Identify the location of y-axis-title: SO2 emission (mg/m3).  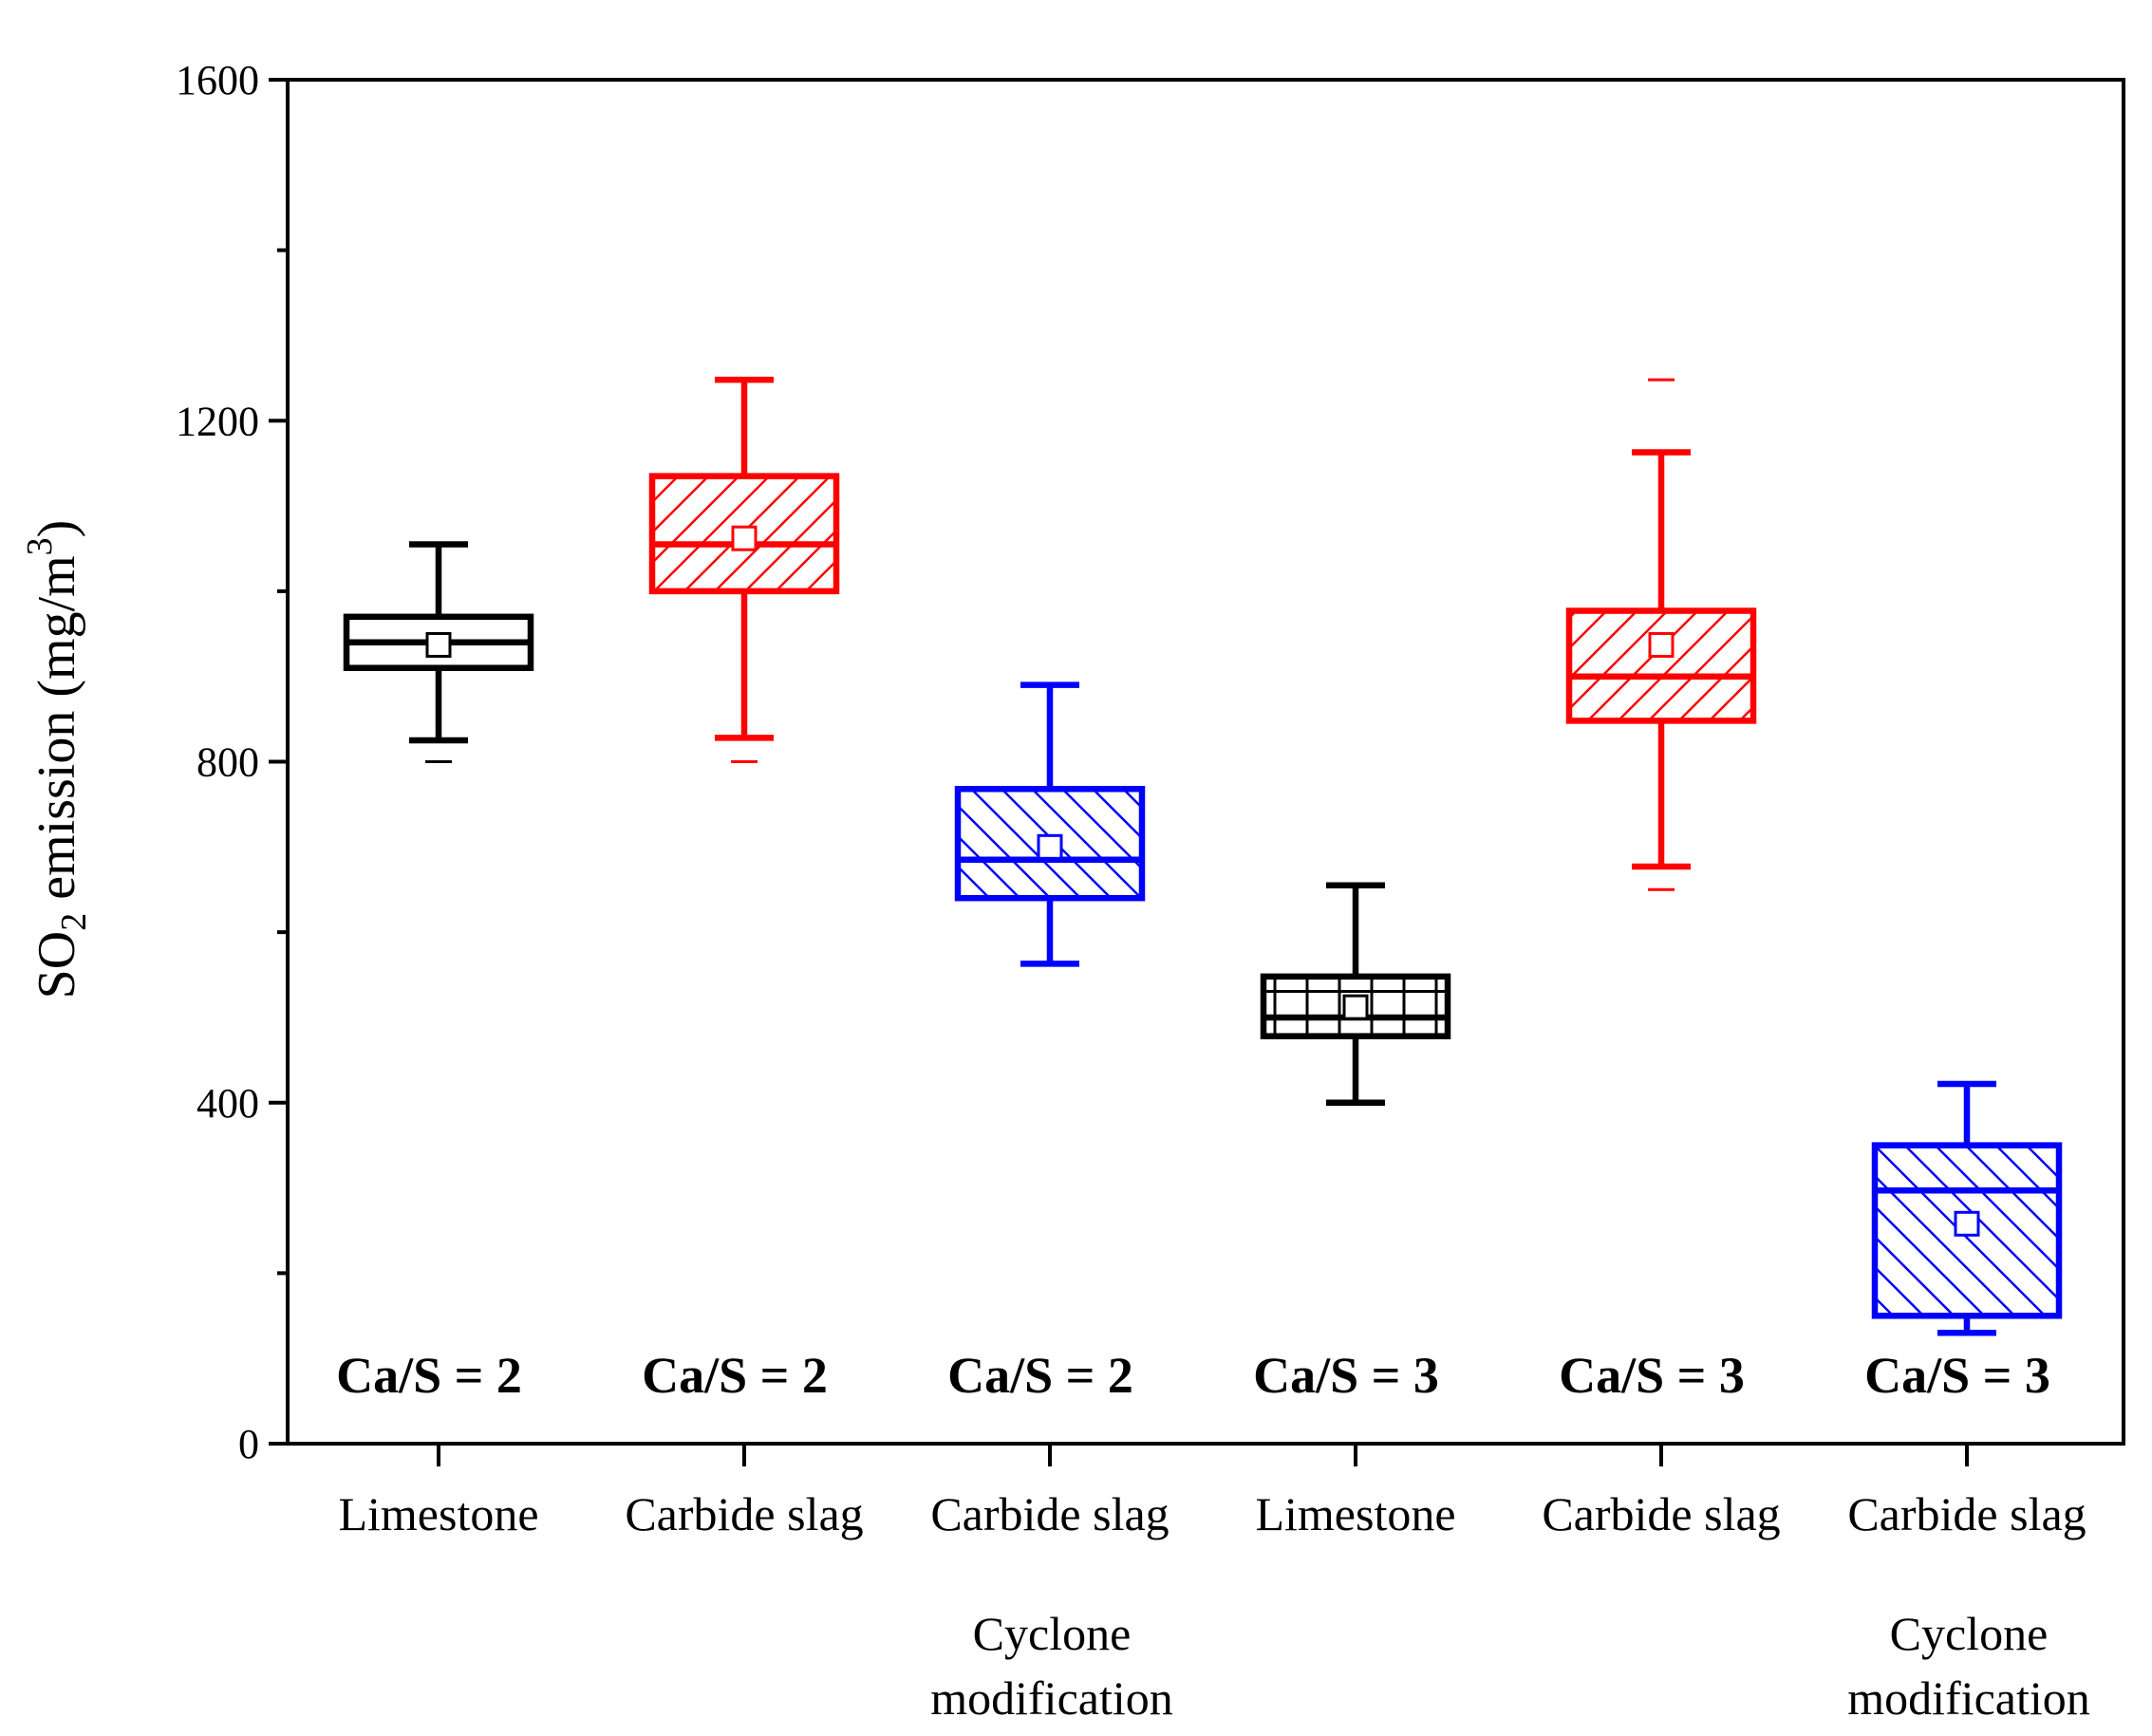
(57, 759).